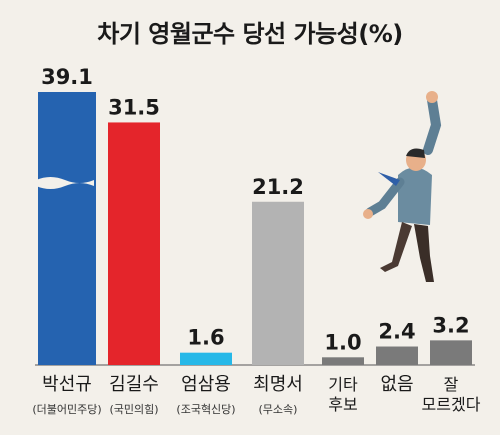  I want to click on value-label-5: 2.4, so click(396, 332).